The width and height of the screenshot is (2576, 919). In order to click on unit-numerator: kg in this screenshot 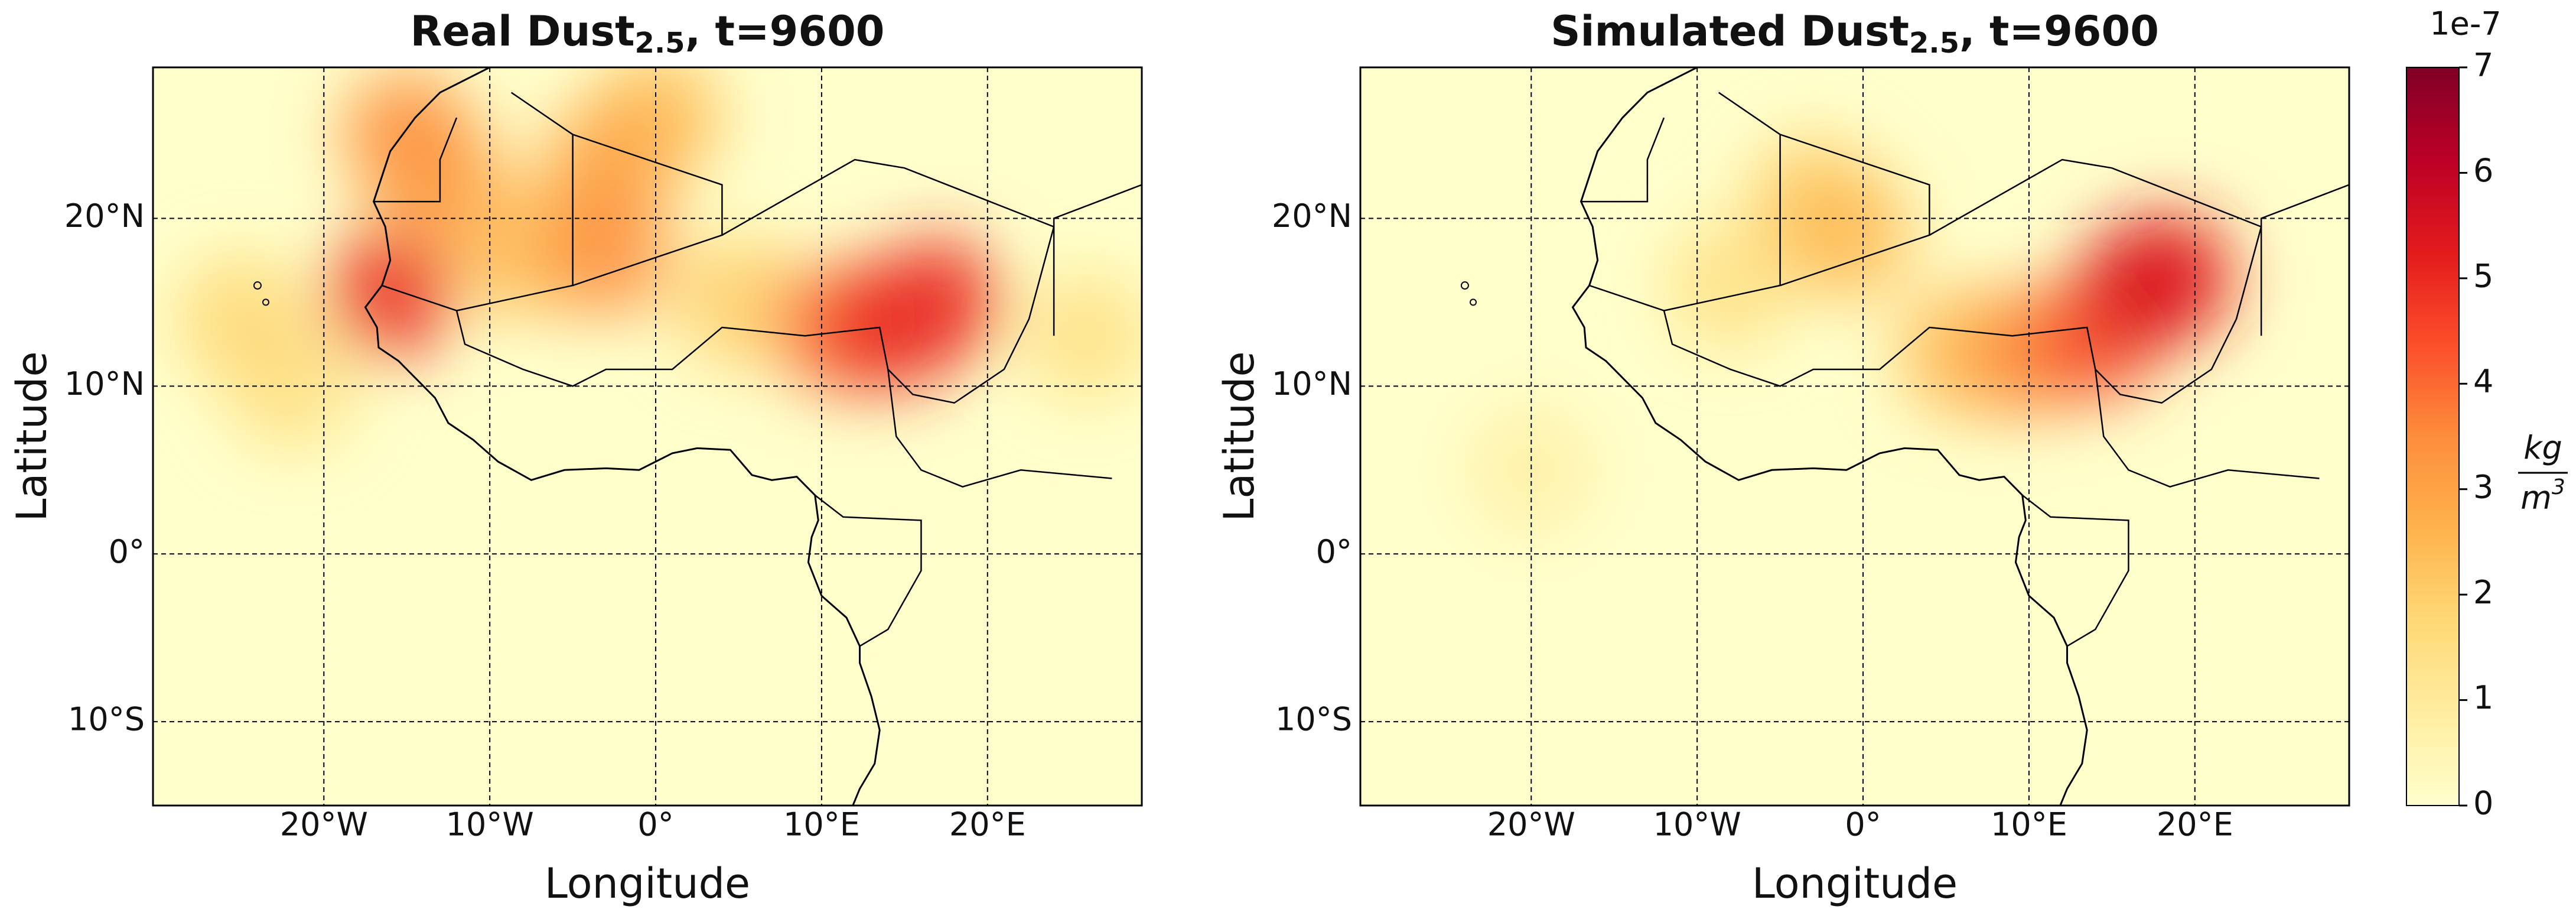, I will do `click(2542, 448)`.